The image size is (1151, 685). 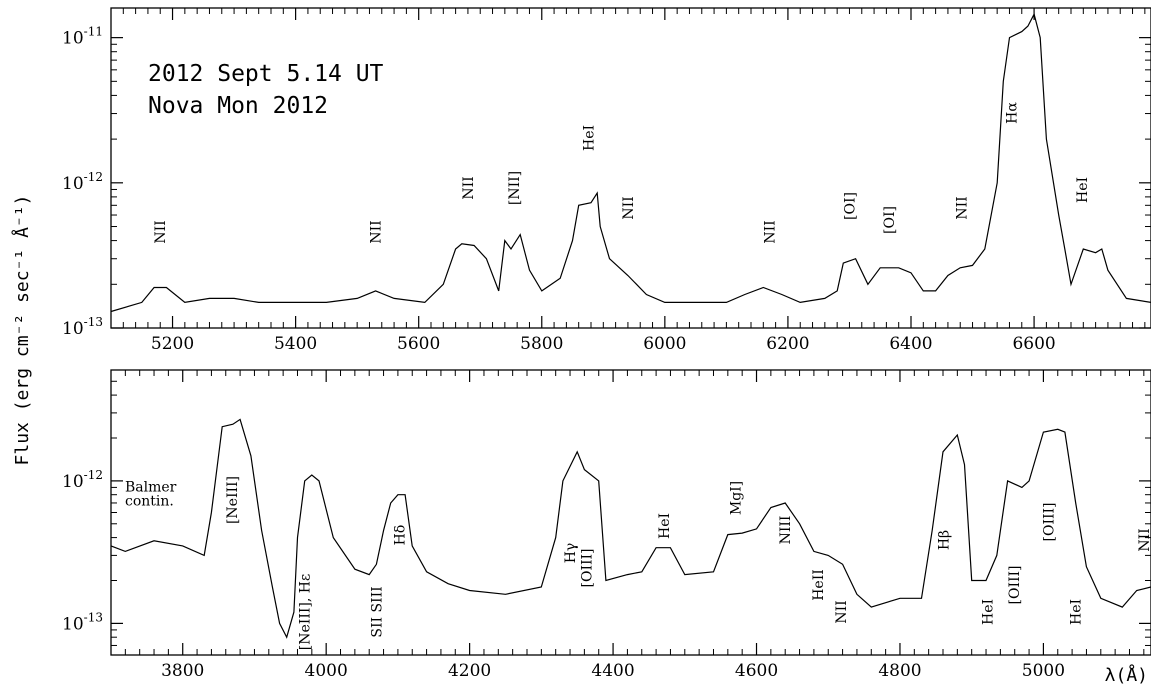 What do you see at coordinates (22, 330) in the screenshot?
I see `y-axis-title: Flux (erg cm⁻² sec⁻¹ Å⁻¹)` at bounding box center [22, 330].